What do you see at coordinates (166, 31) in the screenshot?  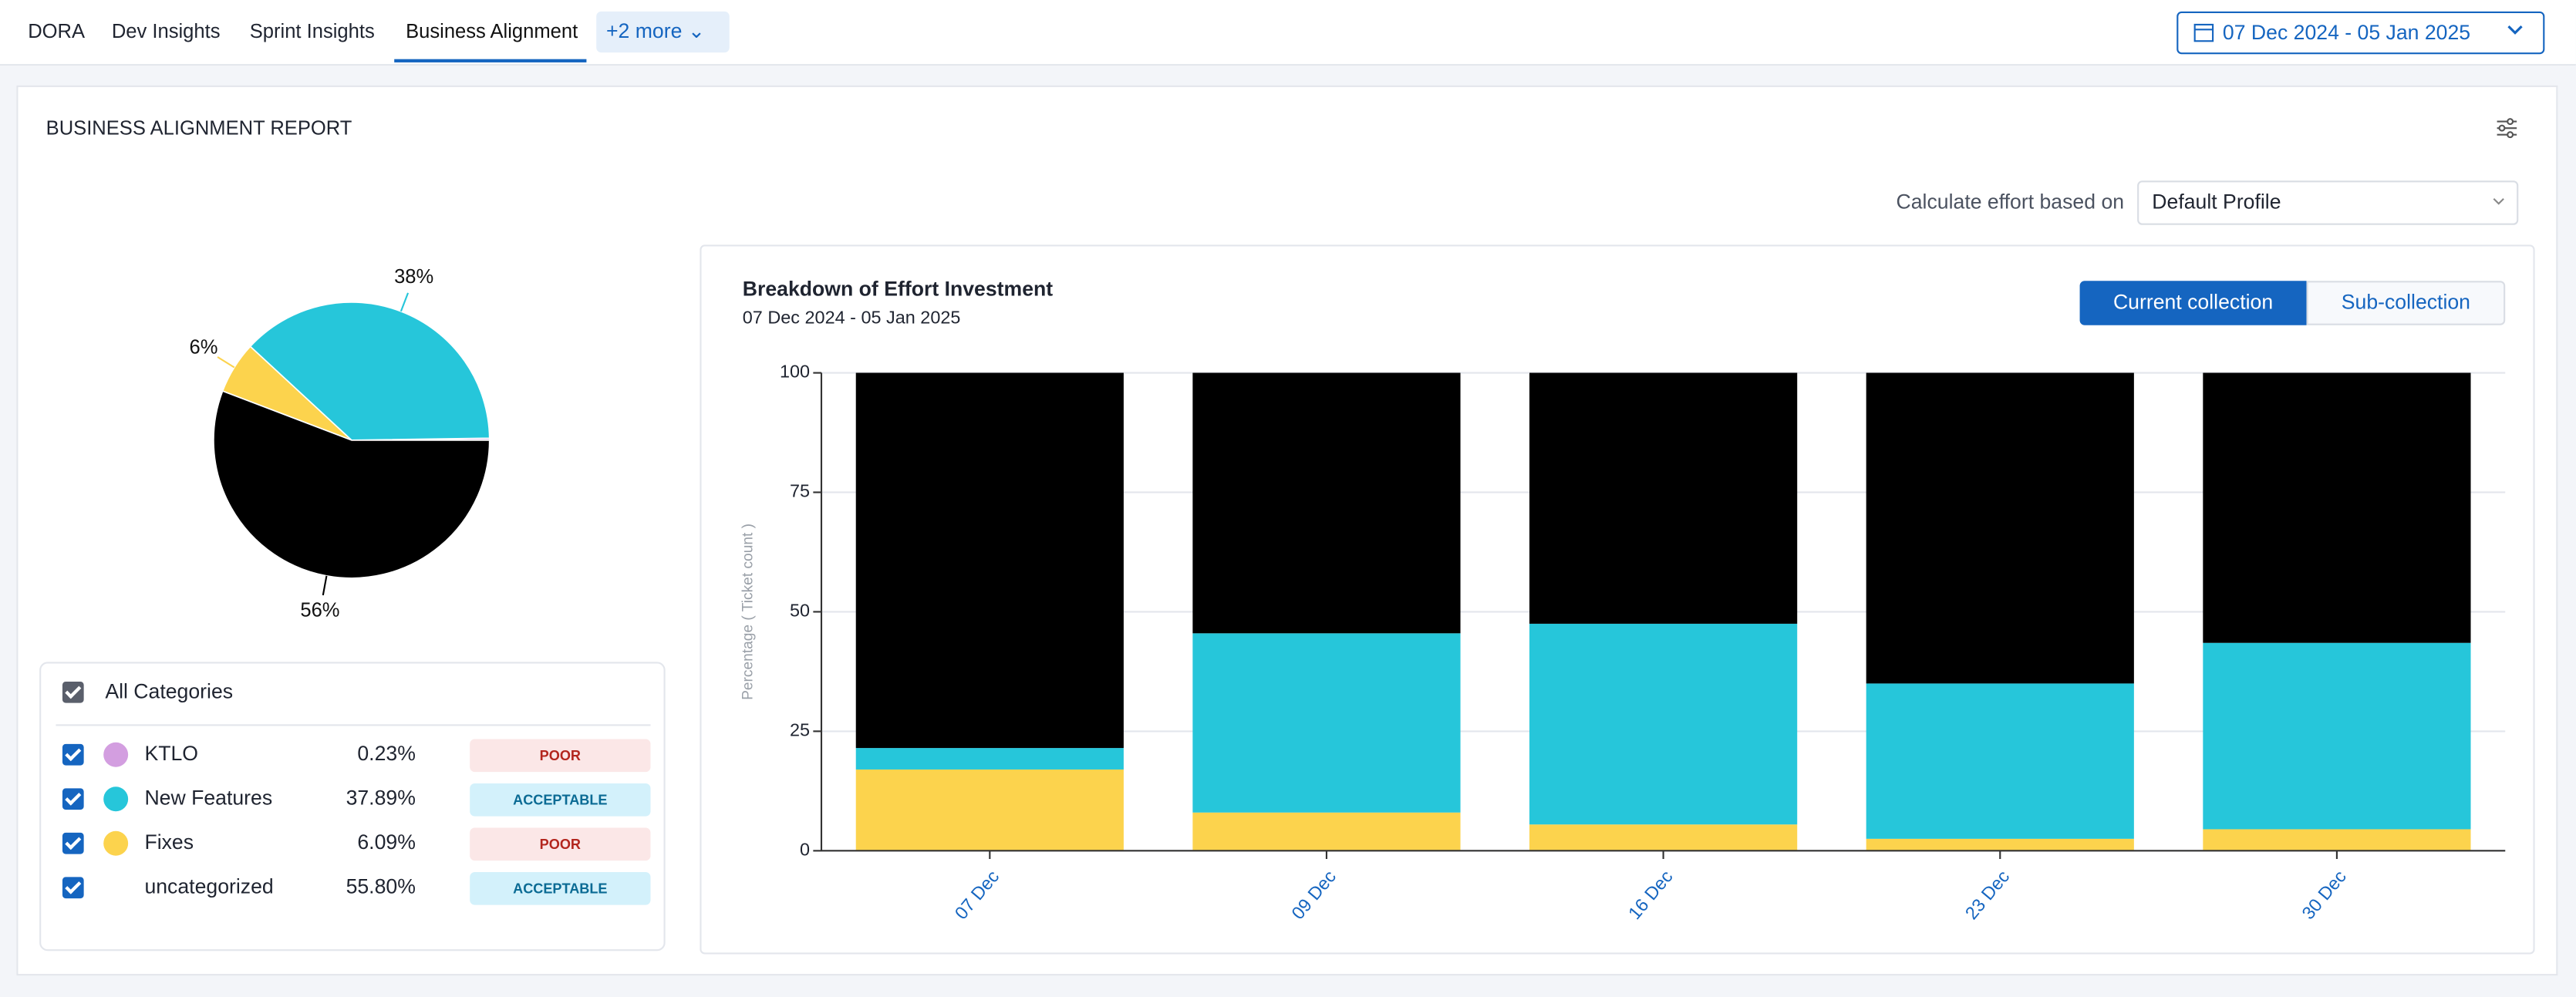 I see `tab: Dev Insights` at bounding box center [166, 31].